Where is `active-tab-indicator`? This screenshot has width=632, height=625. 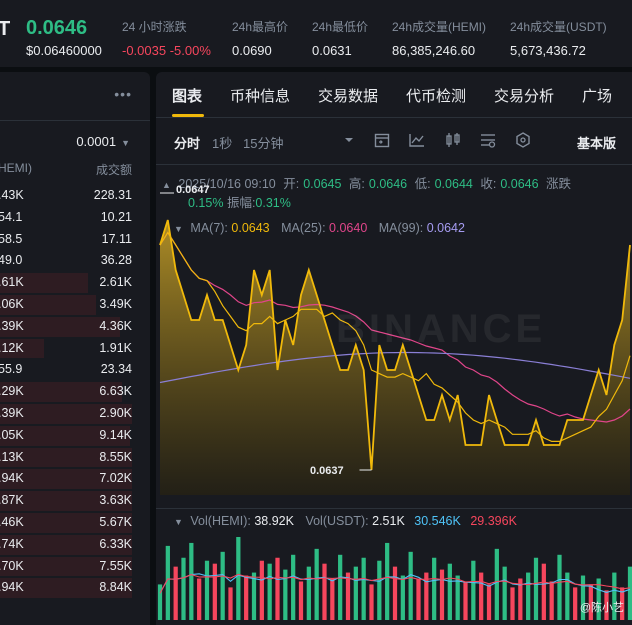 active-tab-indicator is located at coordinates (188, 115).